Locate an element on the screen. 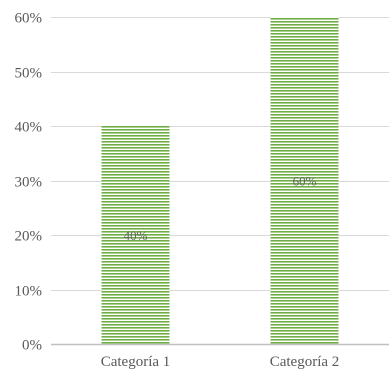 This screenshot has width=389, height=370. data-labels: 40% 60% is located at coordinates (220, 209).